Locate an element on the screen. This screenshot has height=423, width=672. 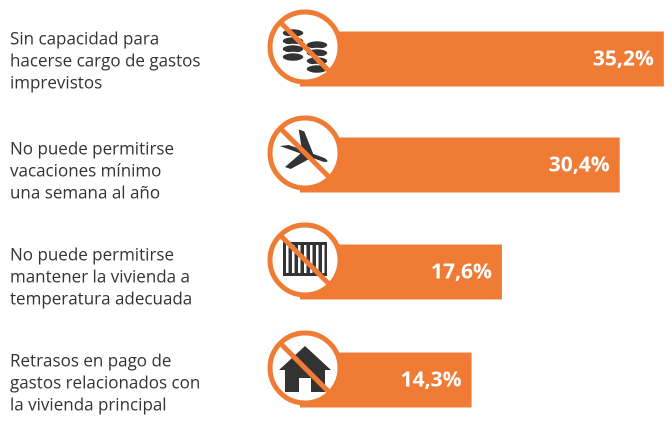
value-label: 30,4% is located at coordinates (579, 165).